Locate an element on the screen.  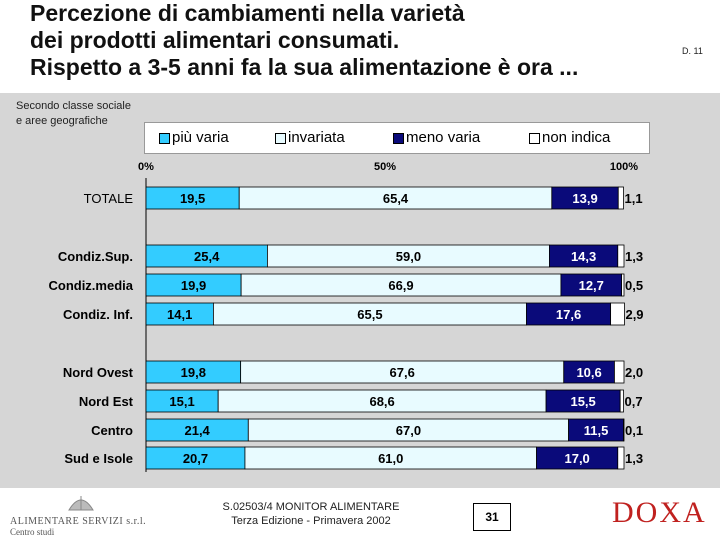
footer-note-line-2: Terza Edizione - Primavera 2002 is located at coordinates (311, 521).